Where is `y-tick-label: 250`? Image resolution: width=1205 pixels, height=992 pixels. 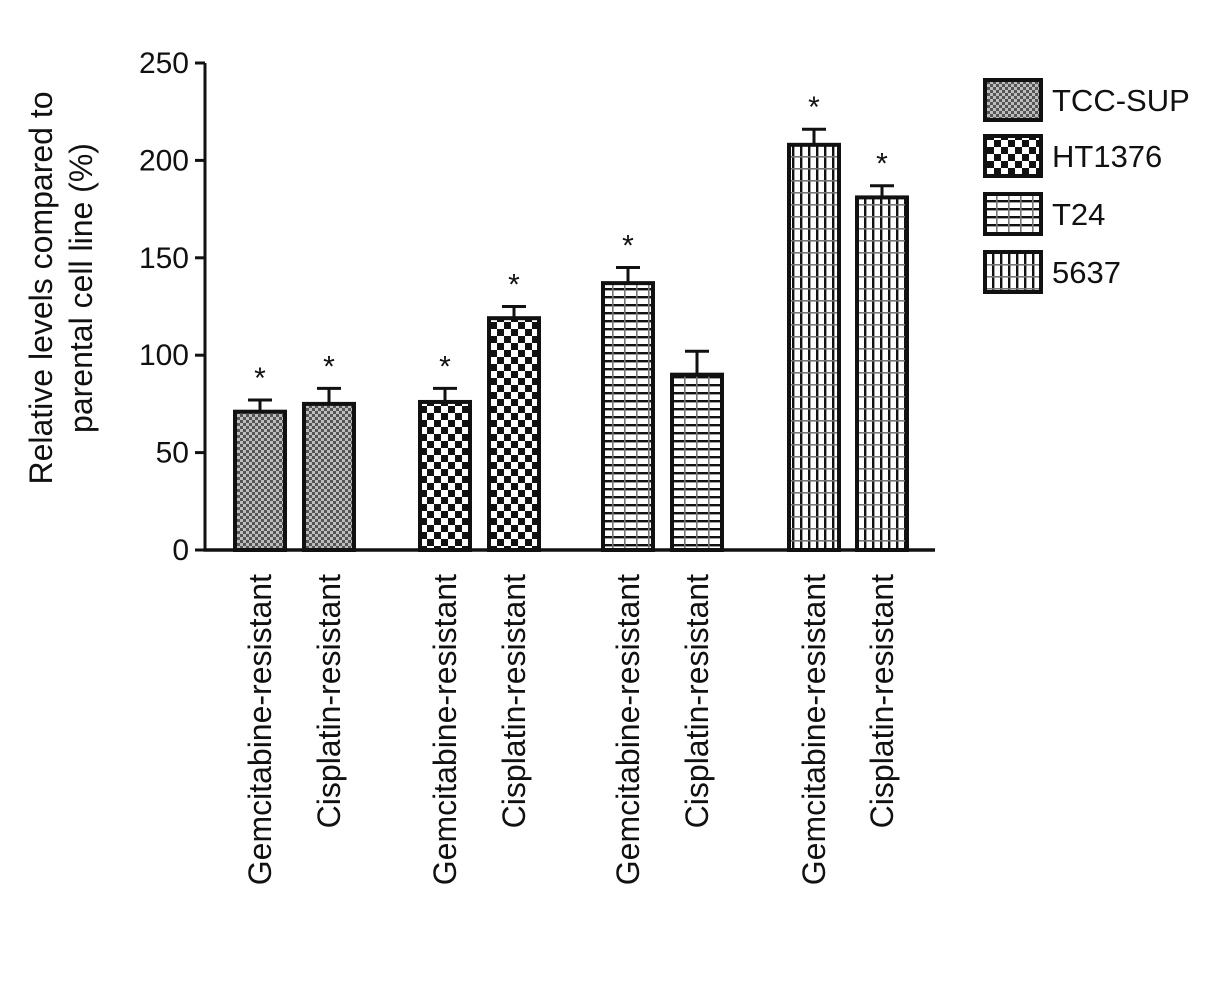 y-tick-label: 250 is located at coordinates (164, 63).